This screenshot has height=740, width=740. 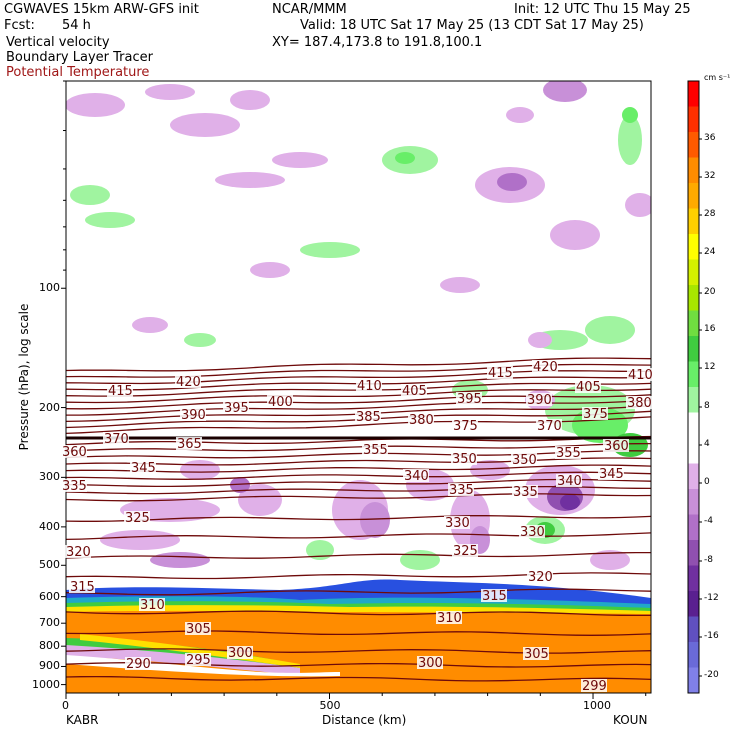 What do you see at coordinates (240, 653) in the screenshot?
I see `theta-label: 300` at bounding box center [240, 653].